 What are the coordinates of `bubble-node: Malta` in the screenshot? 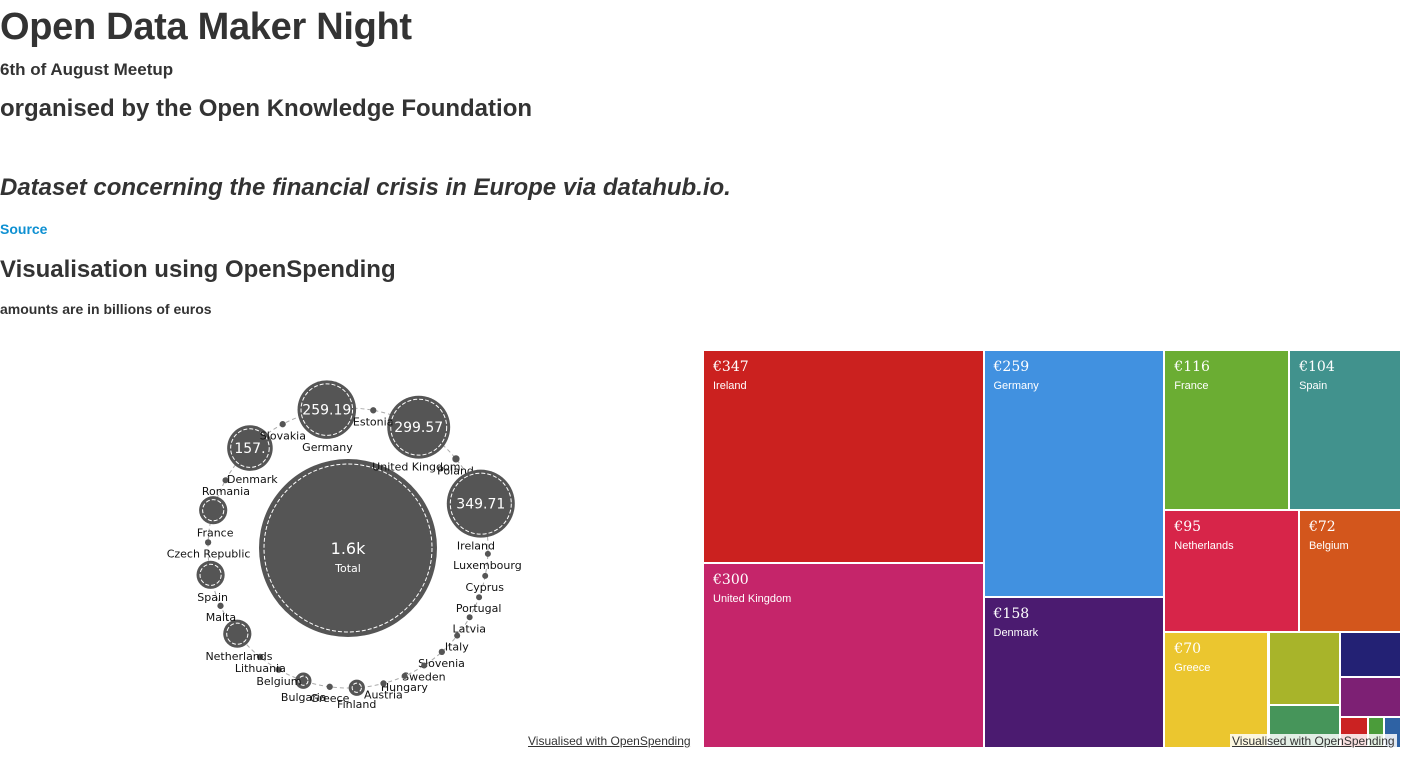 It's located at (221, 613).